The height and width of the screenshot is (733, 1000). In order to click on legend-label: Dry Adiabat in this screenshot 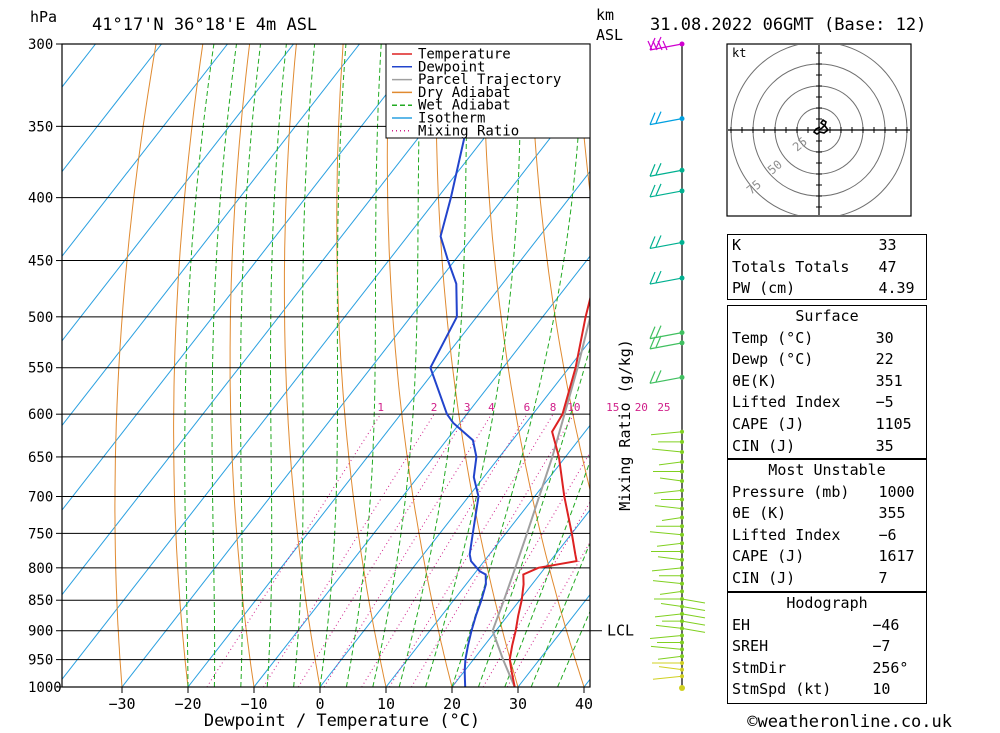, I will do `click(464, 93)`.